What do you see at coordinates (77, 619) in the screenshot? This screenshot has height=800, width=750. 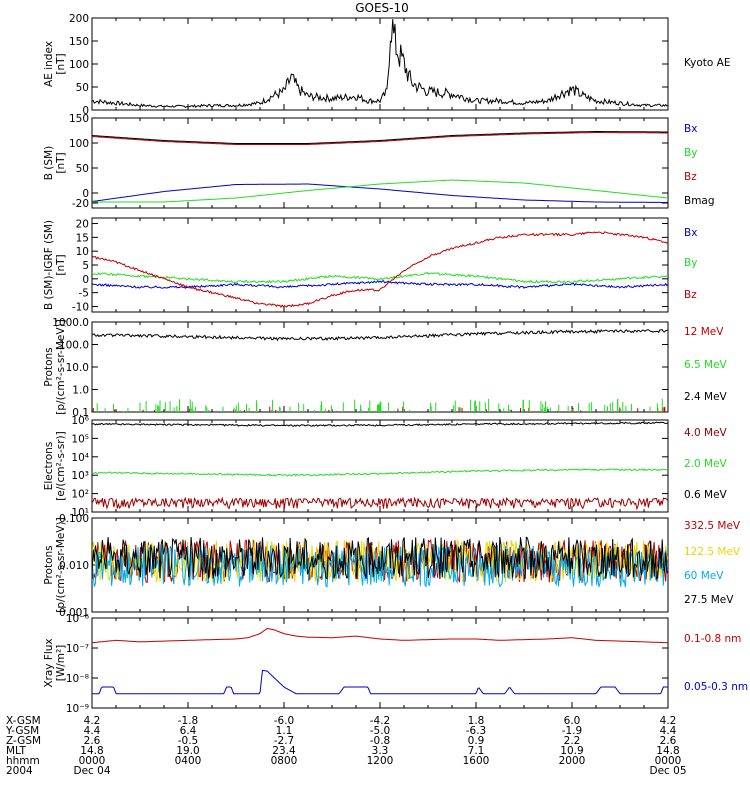 I see `y-tick-label: 10⁻⁶` at bounding box center [77, 619].